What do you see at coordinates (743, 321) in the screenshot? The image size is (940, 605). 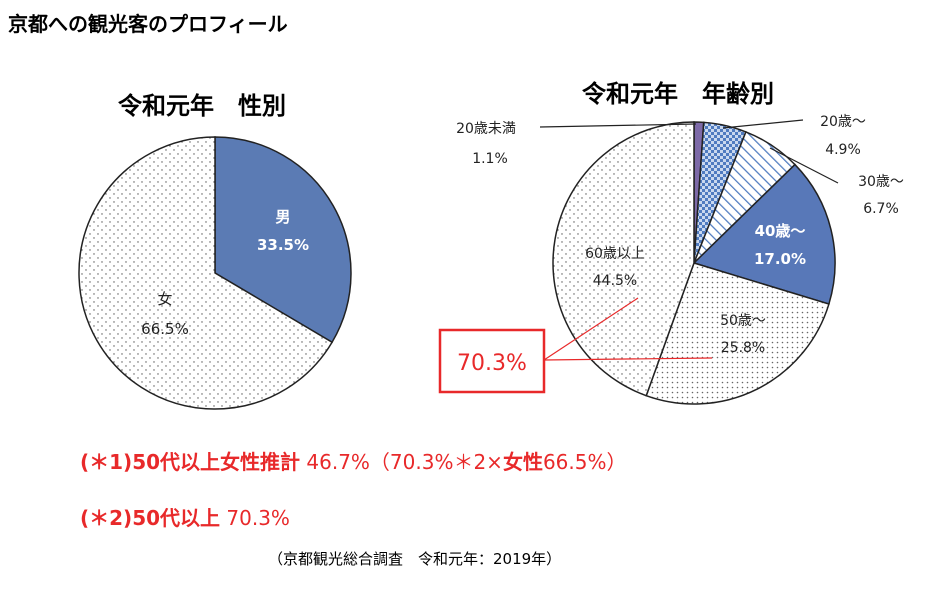 I see `age-label-50s: 50歳～` at bounding box center [743, 321].